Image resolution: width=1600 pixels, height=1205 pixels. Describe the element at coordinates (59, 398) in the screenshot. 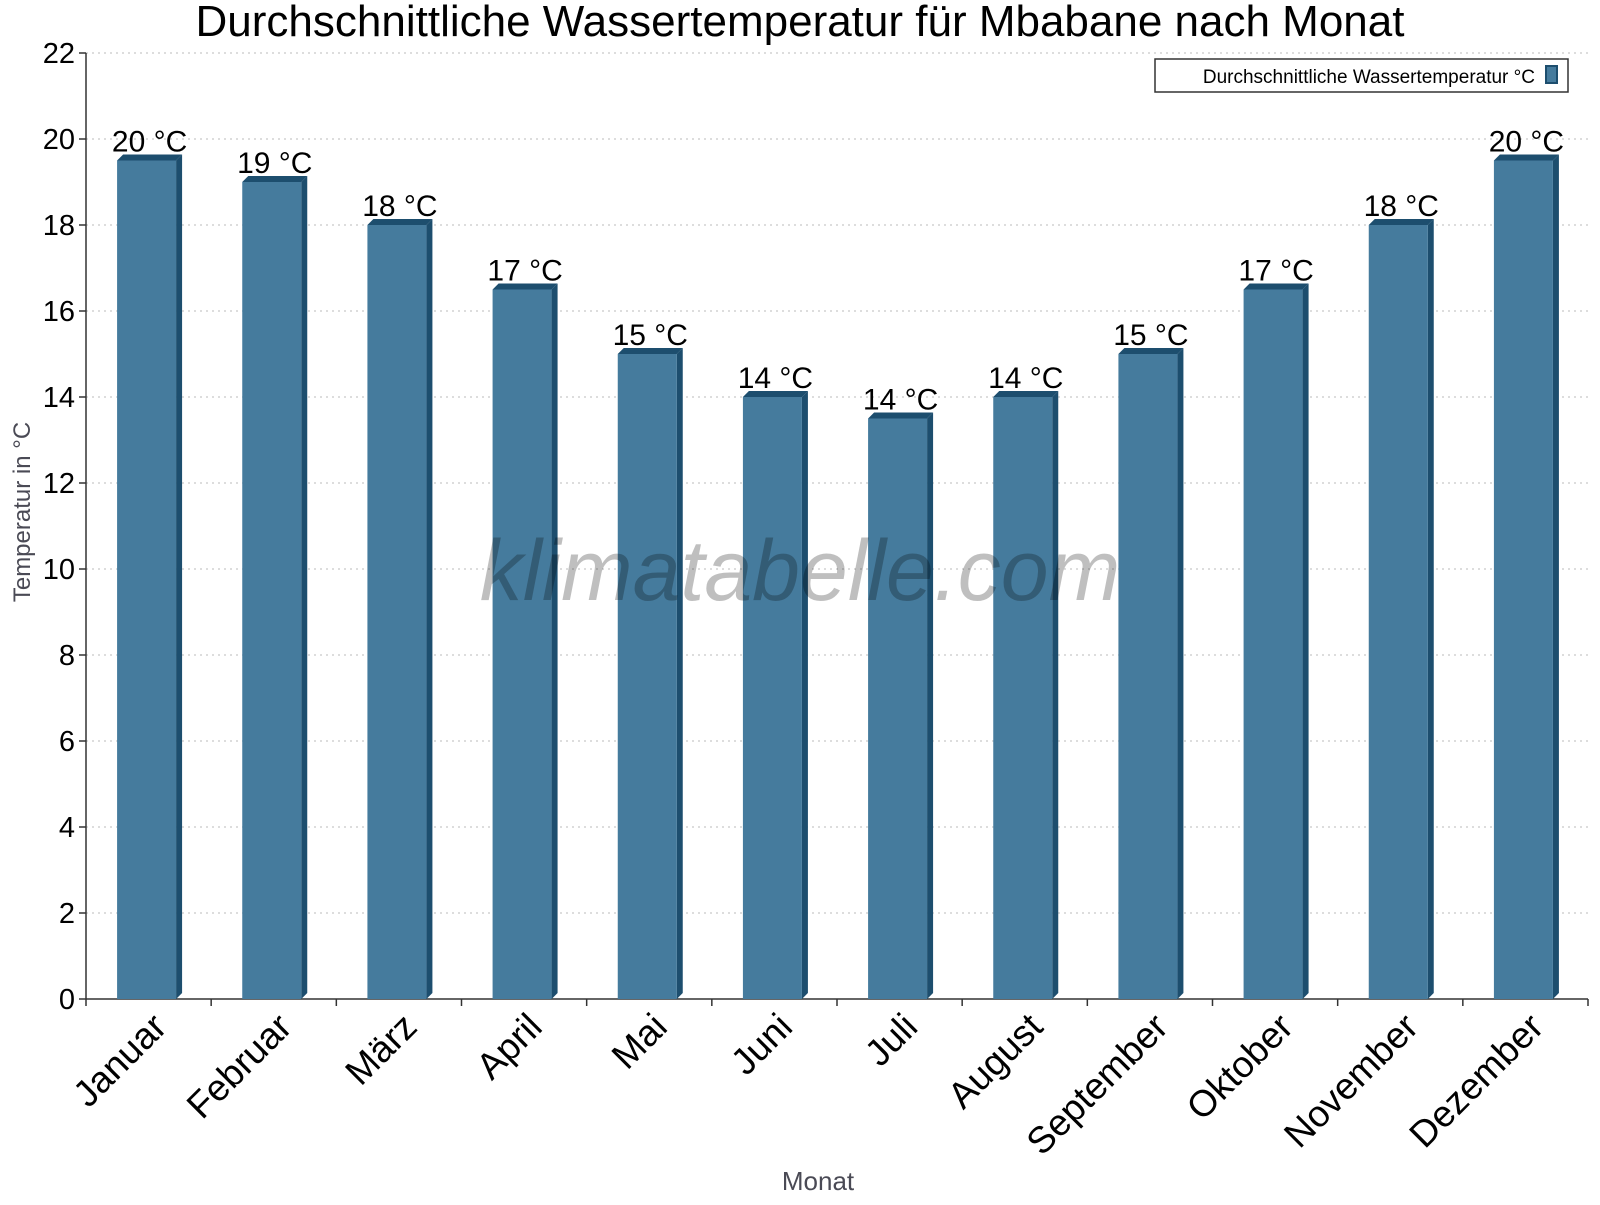

I see `y-tick-label: 14` at that location.